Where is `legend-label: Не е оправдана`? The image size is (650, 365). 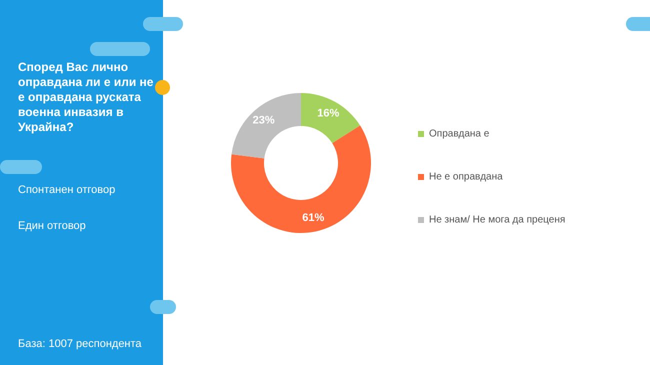
legend-label: Не е оправдана is located at coordinates (466, 177).